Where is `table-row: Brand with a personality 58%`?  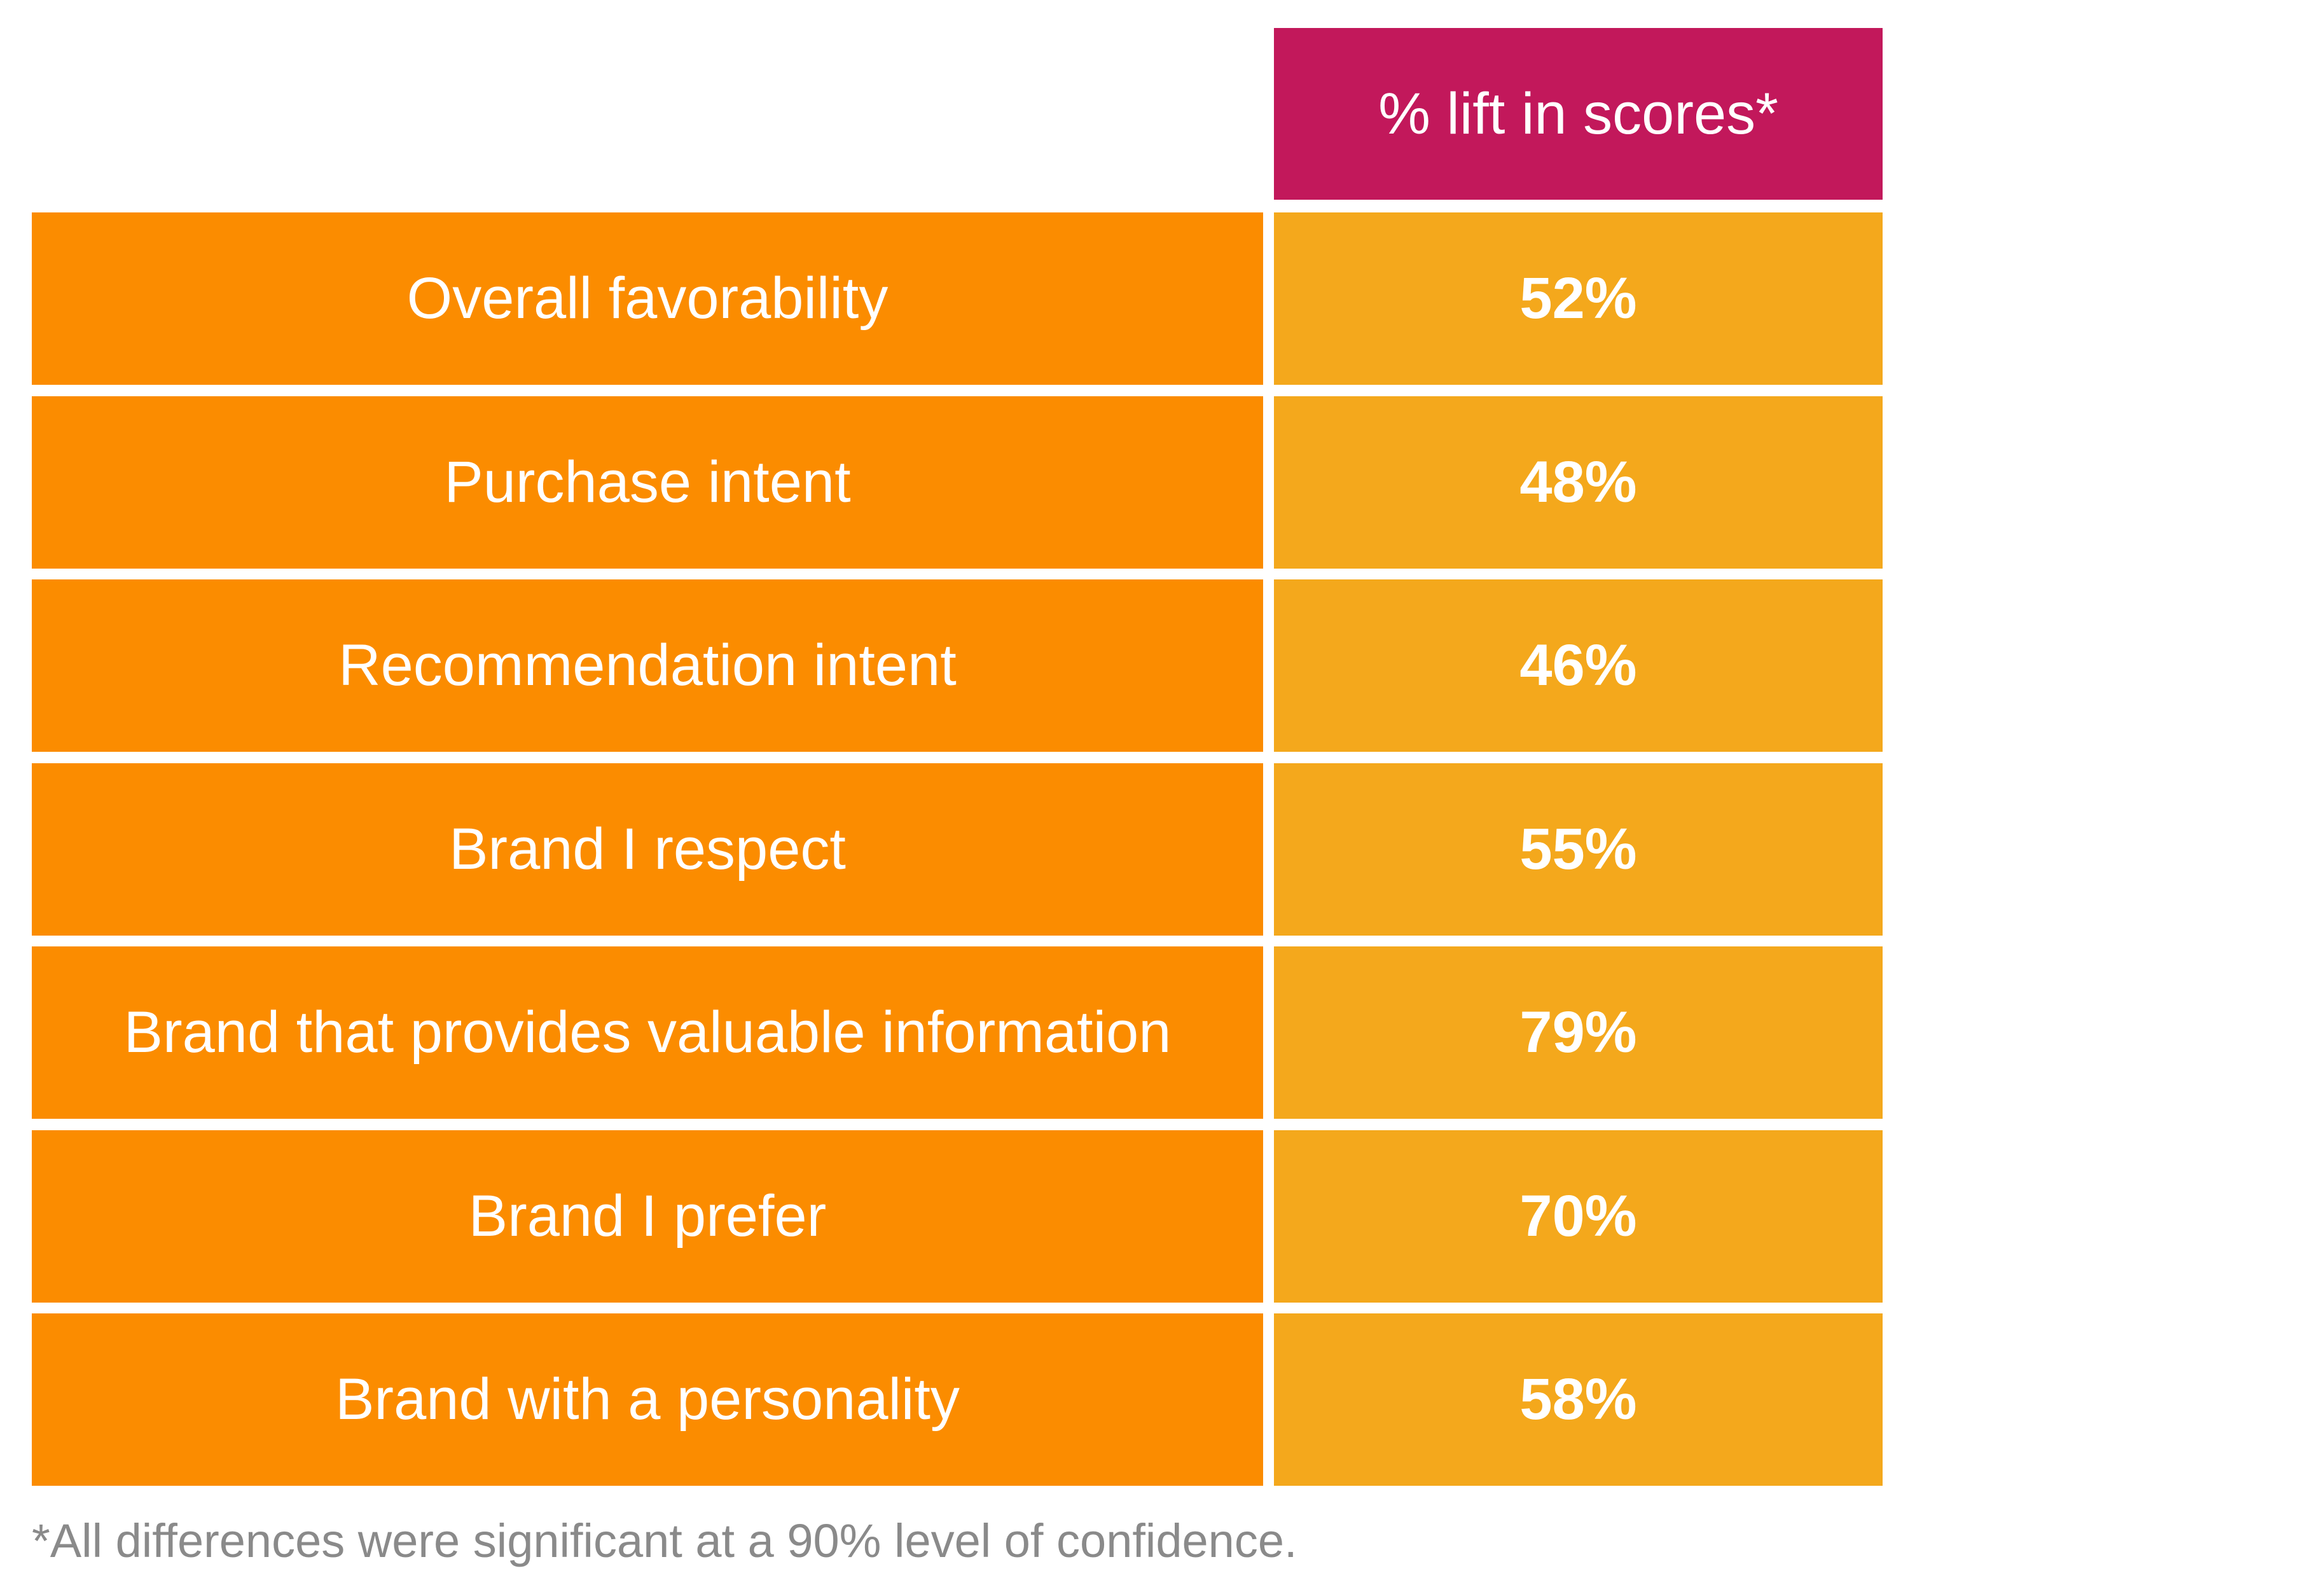
table-row: Brand with a personality 58% is located at coordinates (1162, 1399).